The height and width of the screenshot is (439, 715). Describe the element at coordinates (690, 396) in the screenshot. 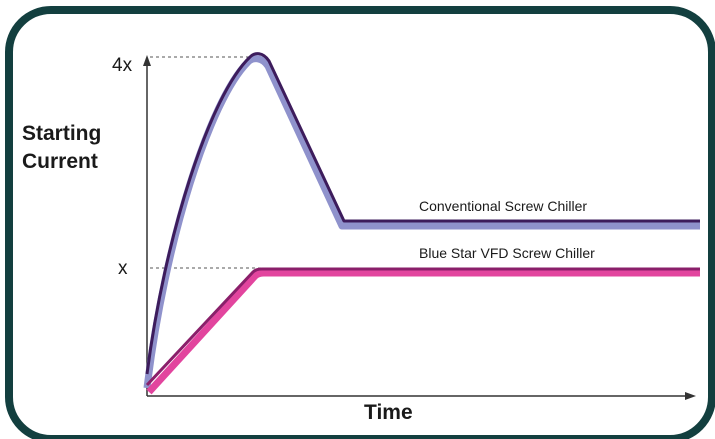

I see `x-axis-arrow` at that location.